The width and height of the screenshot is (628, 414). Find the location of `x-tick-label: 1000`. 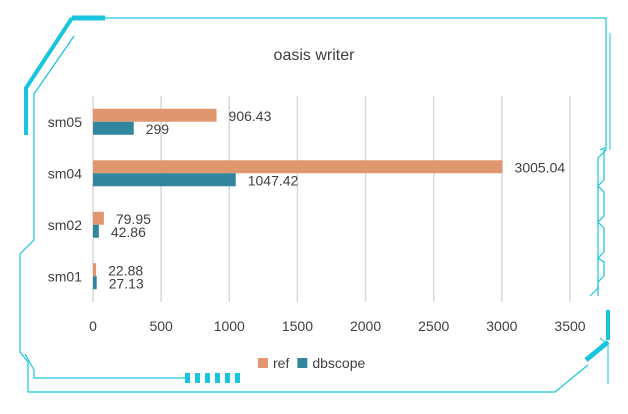

x-tick-label: 1000 is located at coordinates (229, 326).